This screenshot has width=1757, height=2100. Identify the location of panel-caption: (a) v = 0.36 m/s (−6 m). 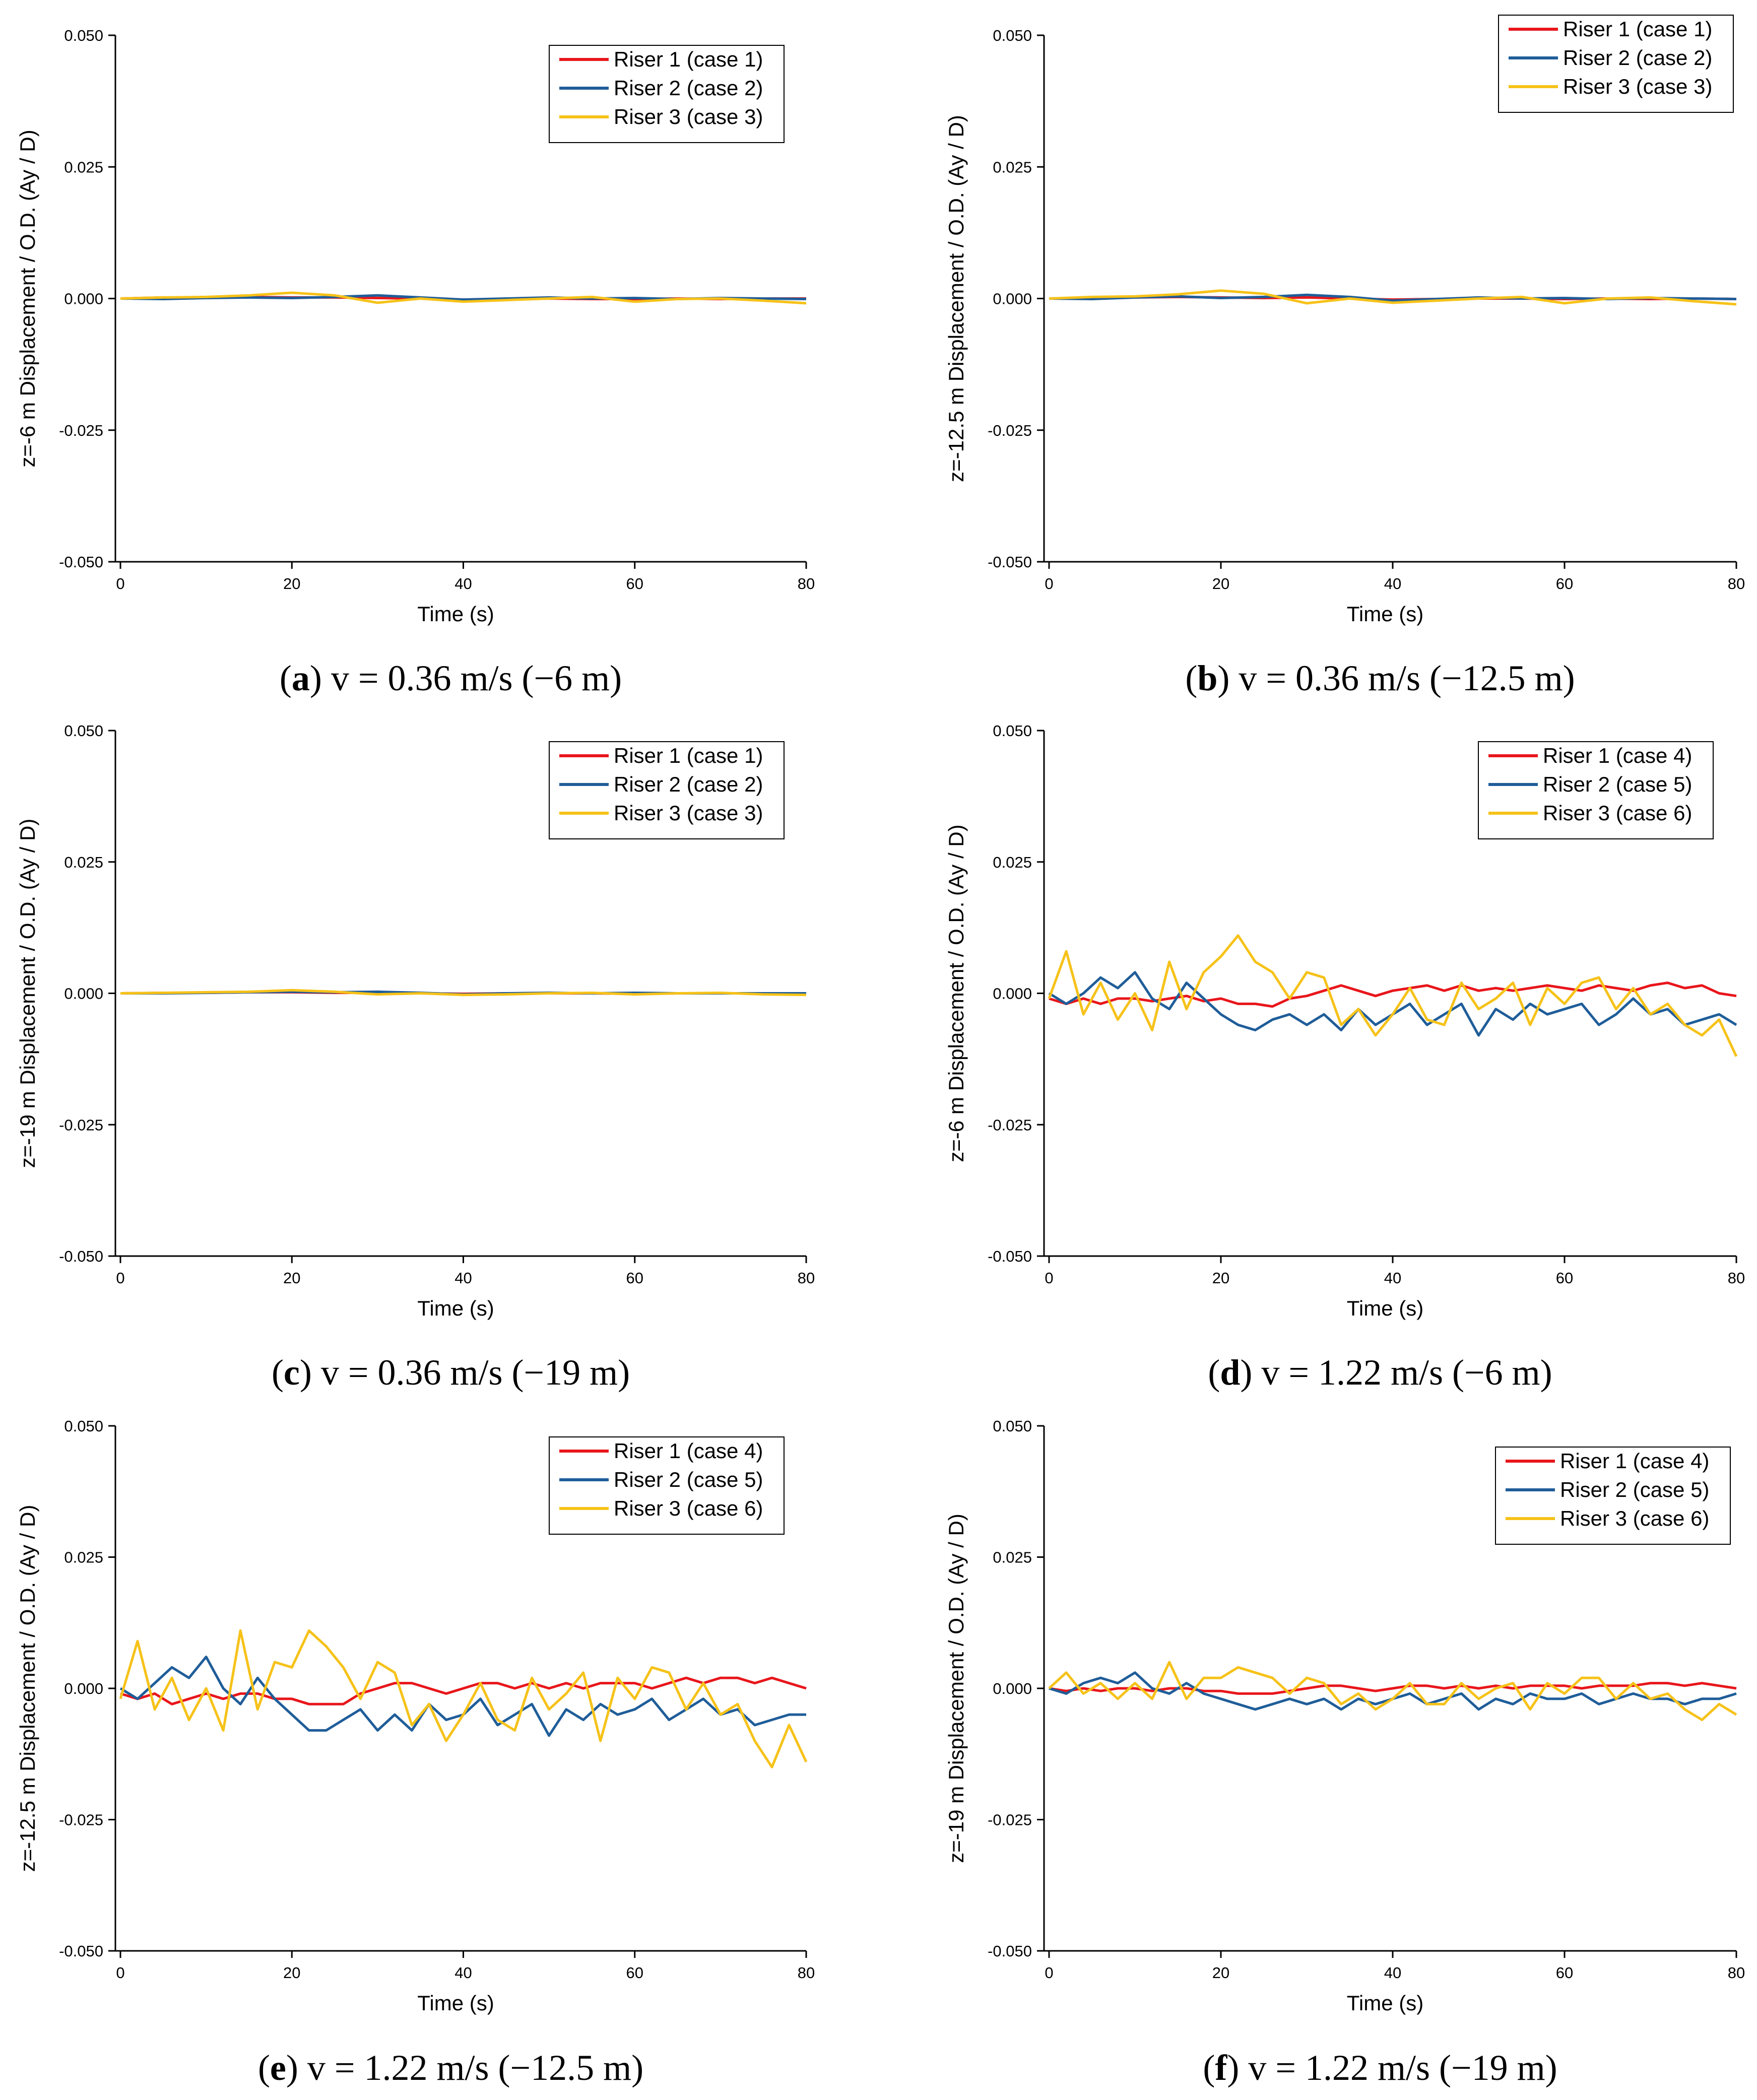
(451, 678).